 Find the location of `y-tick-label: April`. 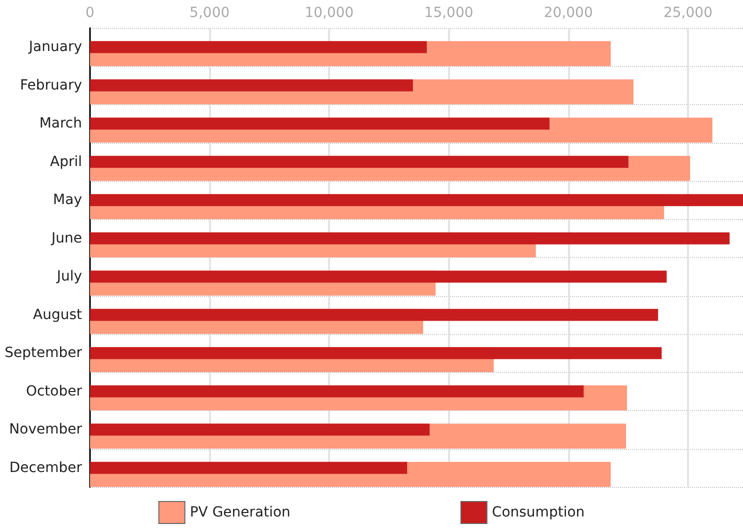

y-tick-label: April is located at coordinates (66, 162).